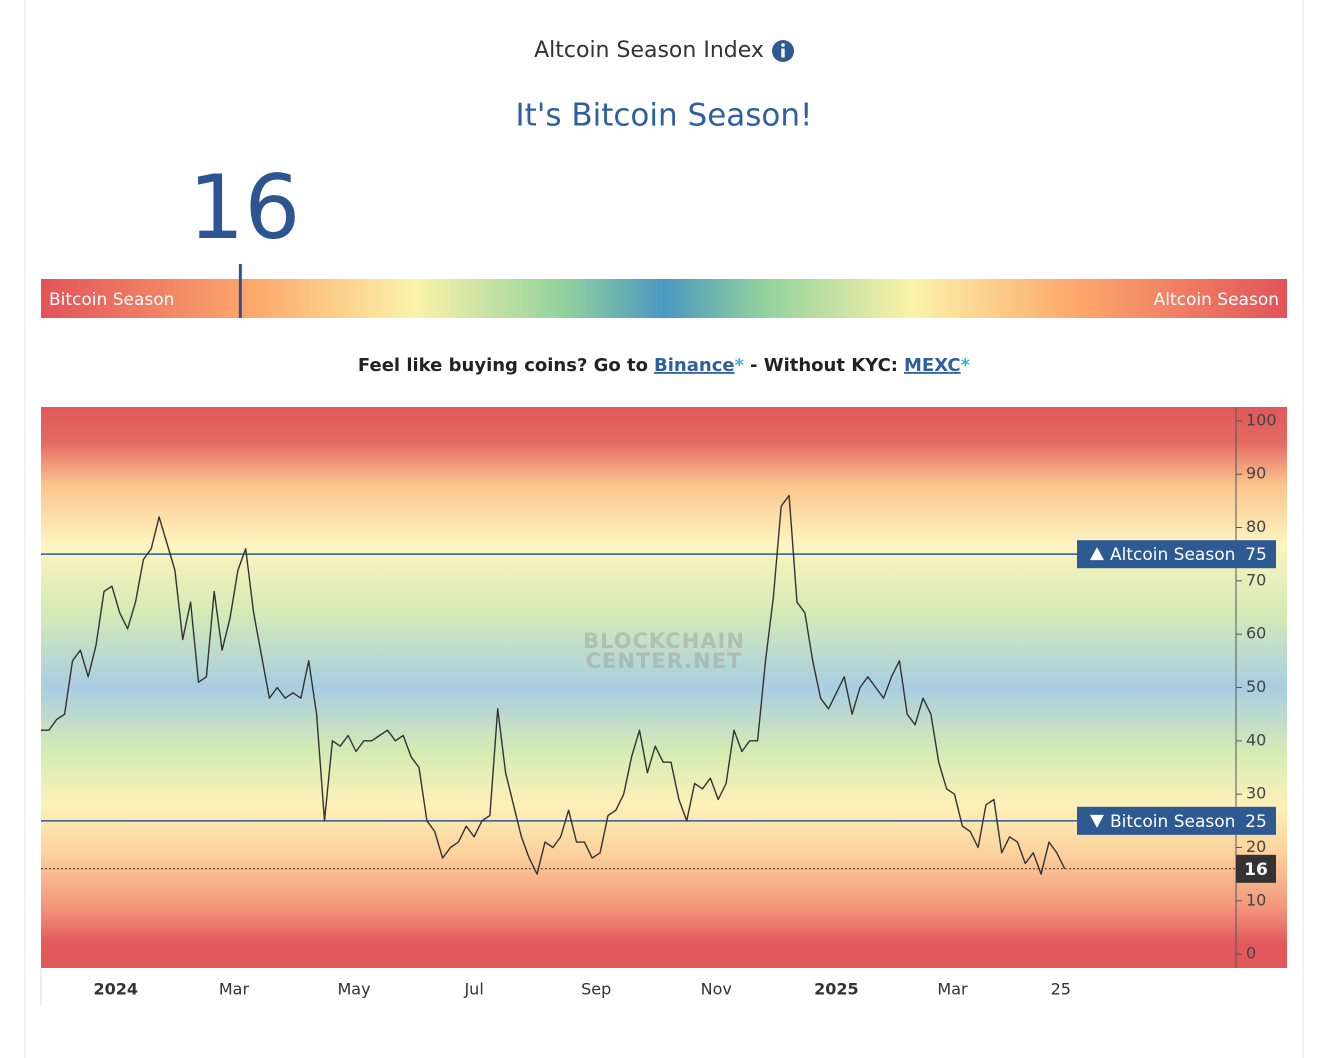  I want to click on threshold-value: 75, so click(1256, 555).